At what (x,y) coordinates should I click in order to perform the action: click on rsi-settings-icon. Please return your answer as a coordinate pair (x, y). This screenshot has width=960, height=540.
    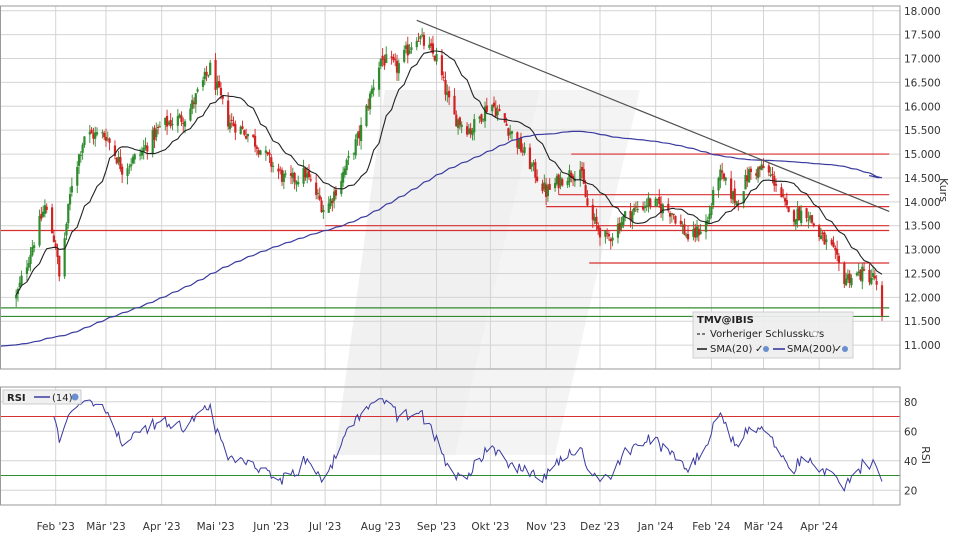
    Looking at the image, I should click on (75, 397).